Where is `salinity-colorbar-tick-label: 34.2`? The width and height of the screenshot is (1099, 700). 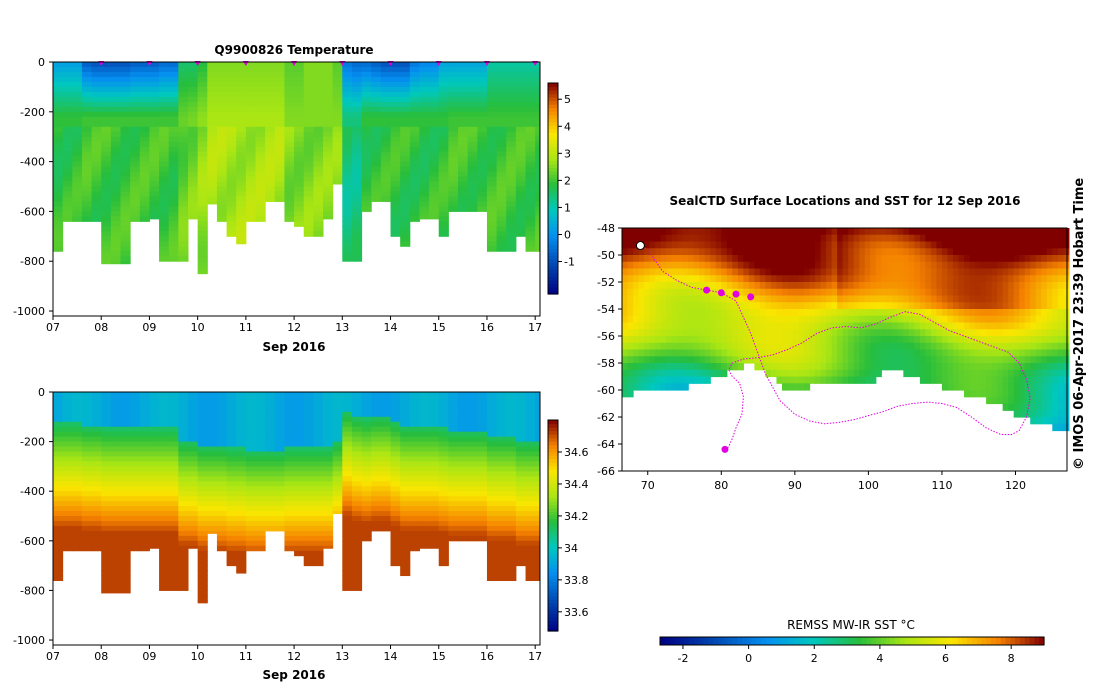 salinity-colorbar-tick-label: 34.2 is located at coordinates (576, 516).